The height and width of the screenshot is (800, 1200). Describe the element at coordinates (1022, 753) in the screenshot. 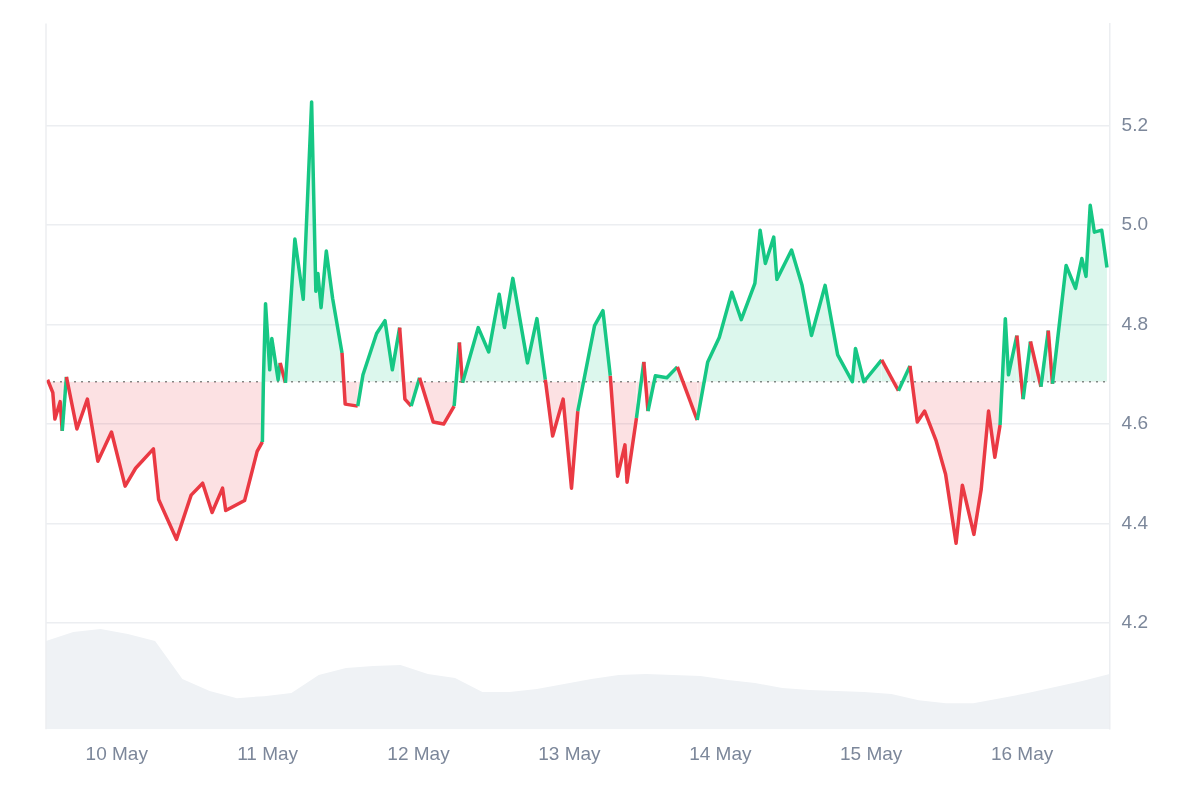

I see `x-tick-label: 16 May` at that location.